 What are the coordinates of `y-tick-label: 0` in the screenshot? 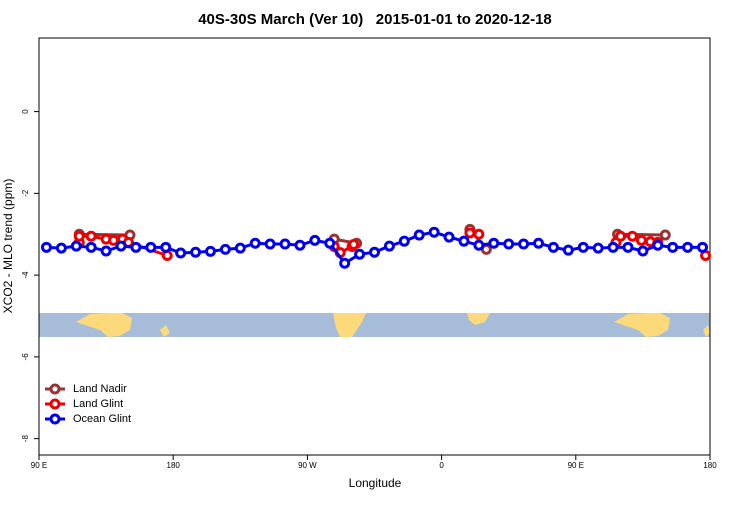 It's located at (25, 111).